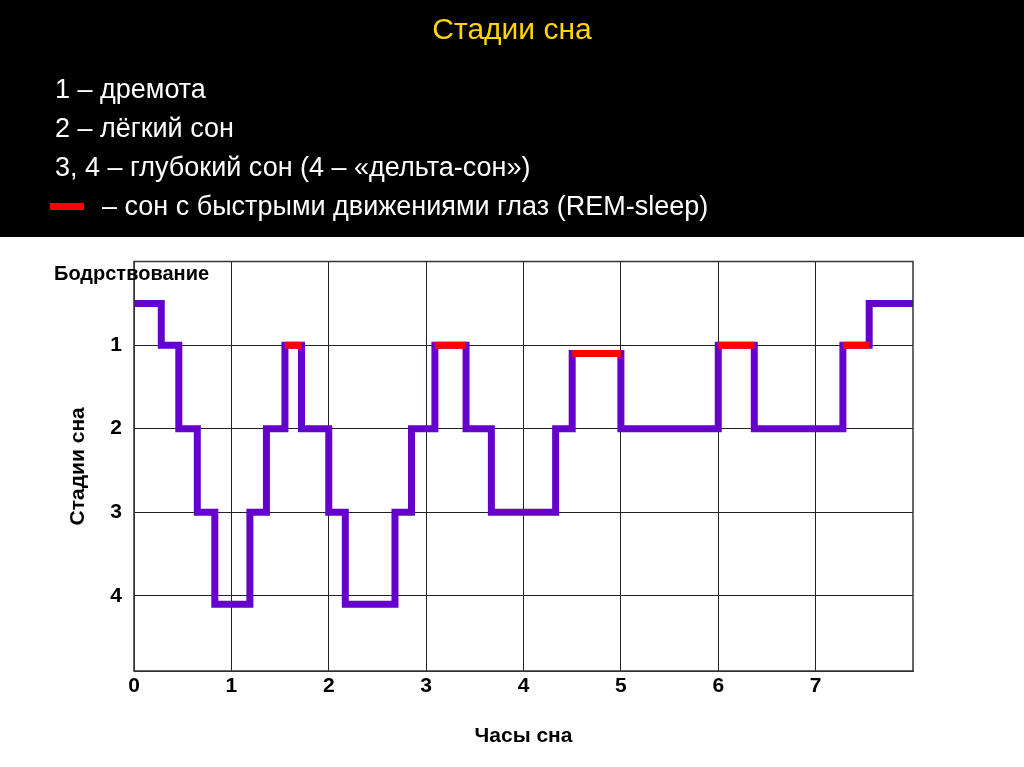 Image resolution: width=1024 pixels, height=767 pixels. Describe the element at coordinates (231, 685) in the screenshot. I see `x-tick-label: 1` at that location.